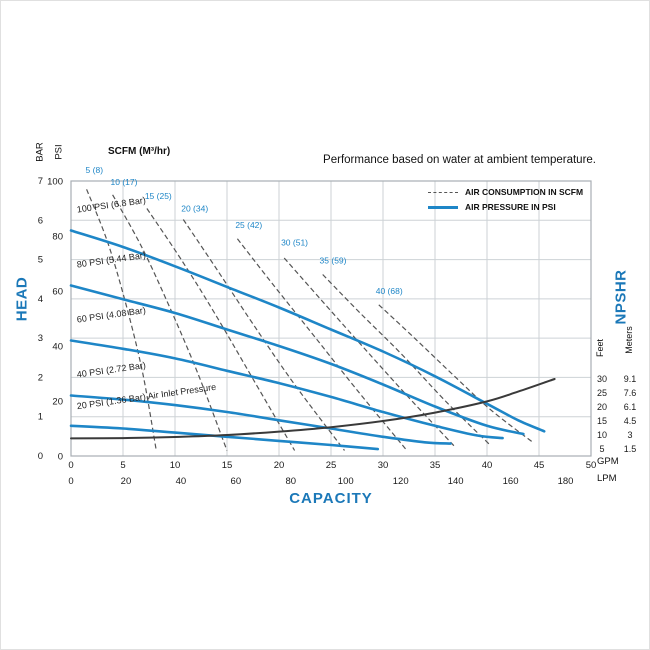  What do you see at coordinates (539, 465) in the screenshot?
I see `svg-text: 45` at bounding box center [539, 465].